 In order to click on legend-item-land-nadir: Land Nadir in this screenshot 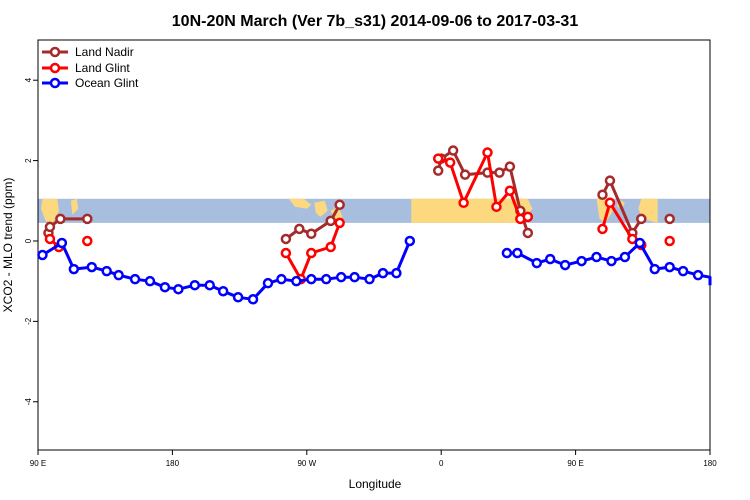, I will do `click(88, 52)`.